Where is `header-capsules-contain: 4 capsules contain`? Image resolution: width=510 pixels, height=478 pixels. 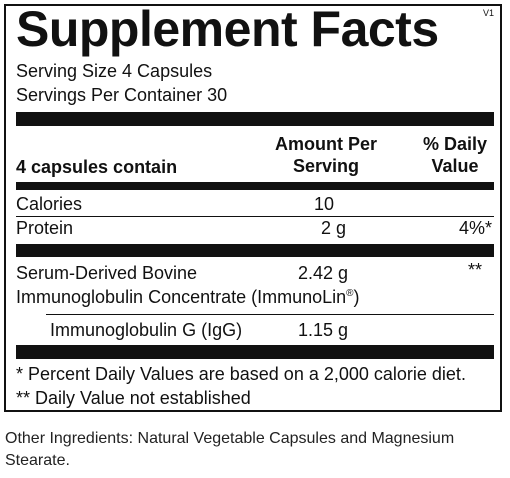 header-capsules-contain: 4 capsules contain is located at coordinates (97, 167).